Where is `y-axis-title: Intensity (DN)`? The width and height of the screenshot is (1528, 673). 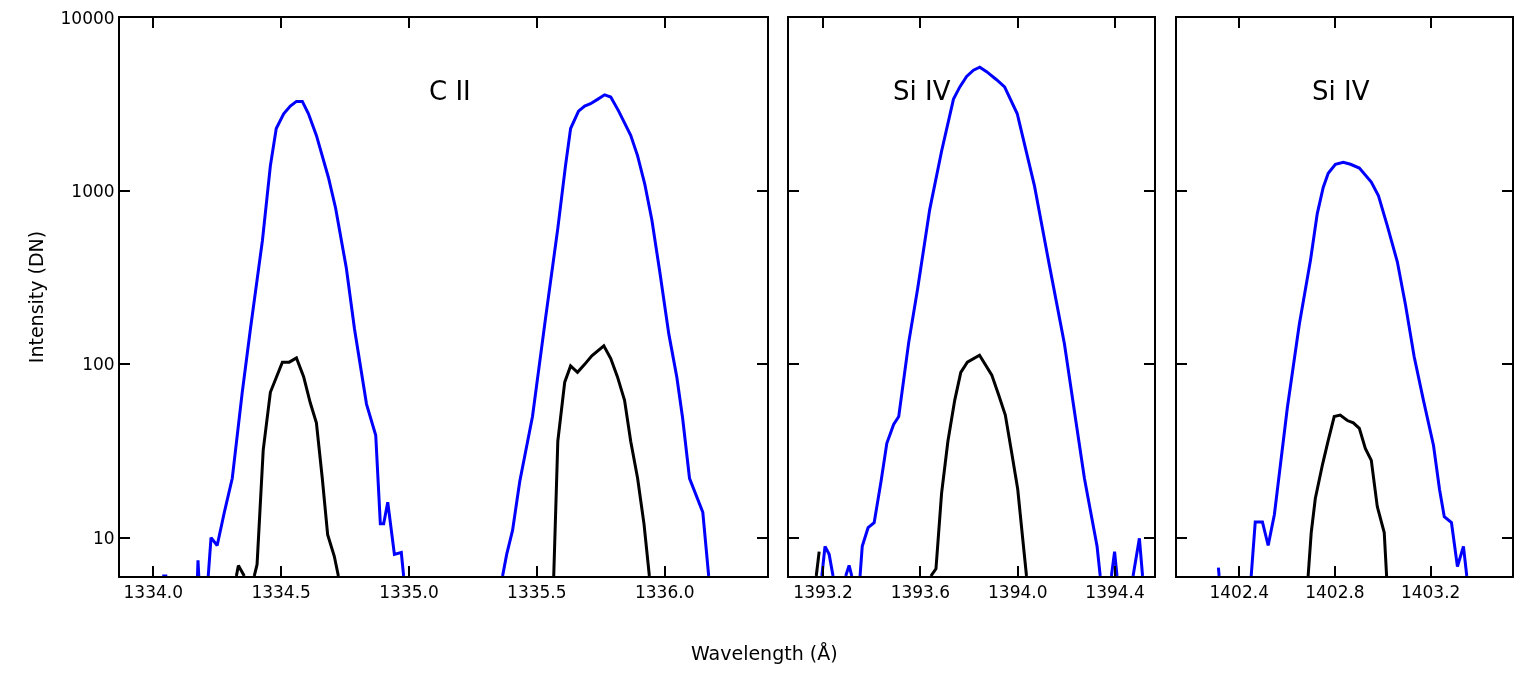
y-axis-title: Intensity (DN) is located at coordinates (35, 297).